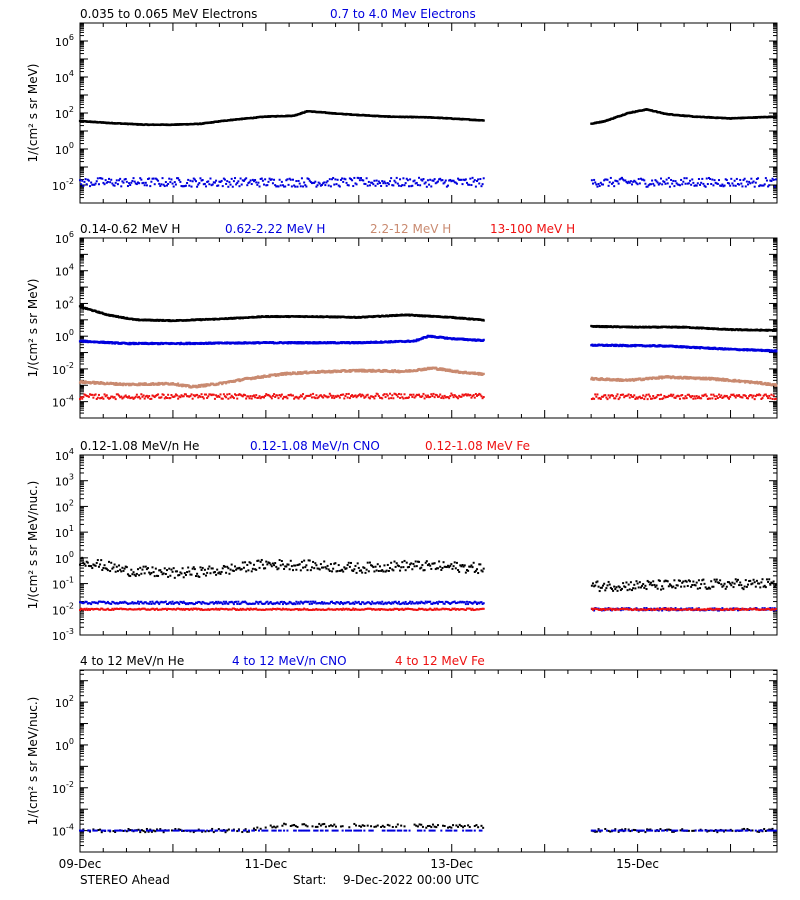 The width and height of the screenshot is (800, 900). What do you see at coordinates (63, 402) in the screenshot?
I see `y-tick-label: 10⁻⁴` at bounding box center [63, 402].